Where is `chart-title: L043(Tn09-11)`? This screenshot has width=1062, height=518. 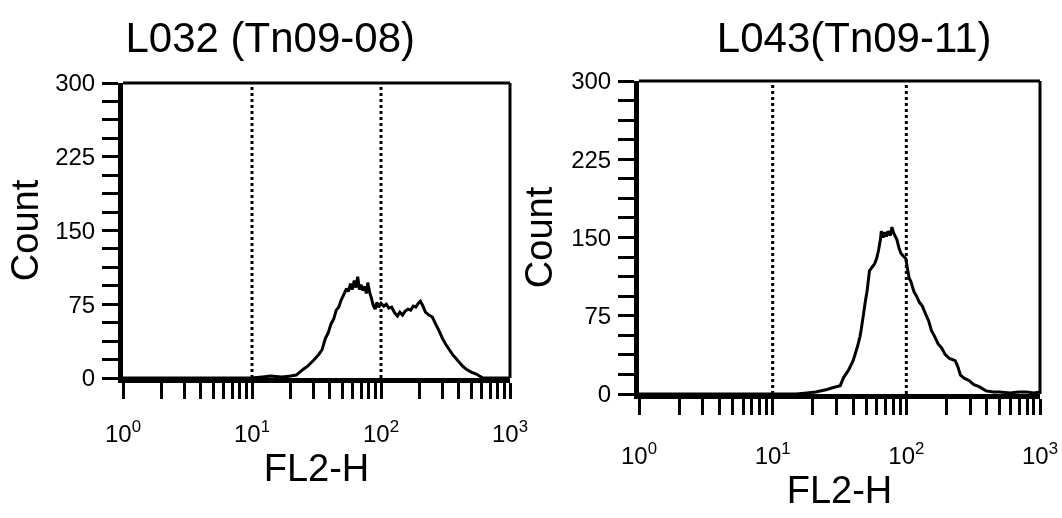
chart-title: L043(Tn09-11) is located at coordinates (854, 37).